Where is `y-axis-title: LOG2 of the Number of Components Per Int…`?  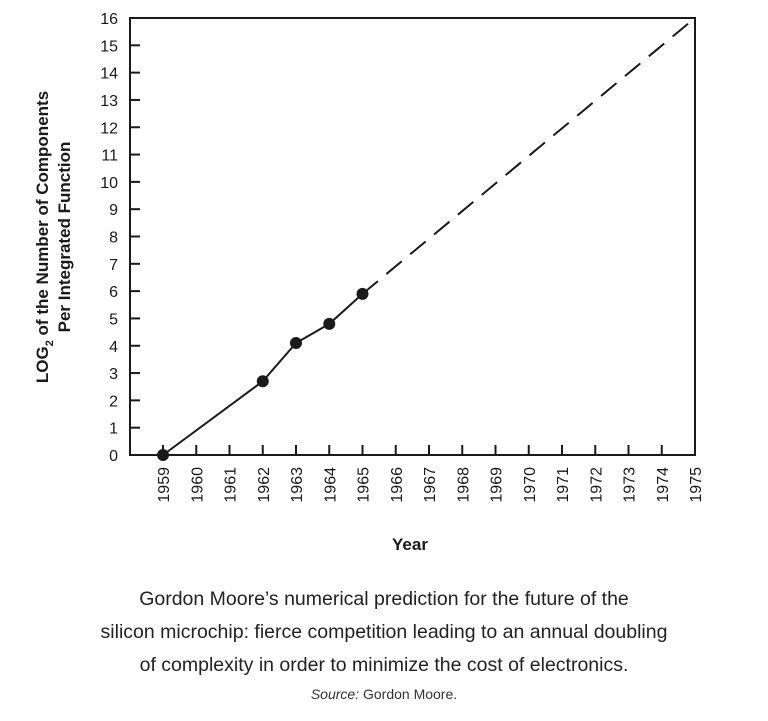
y-axis-title: LOG2 of the Number of Components Per Int… is located at coordinates (53, 237).